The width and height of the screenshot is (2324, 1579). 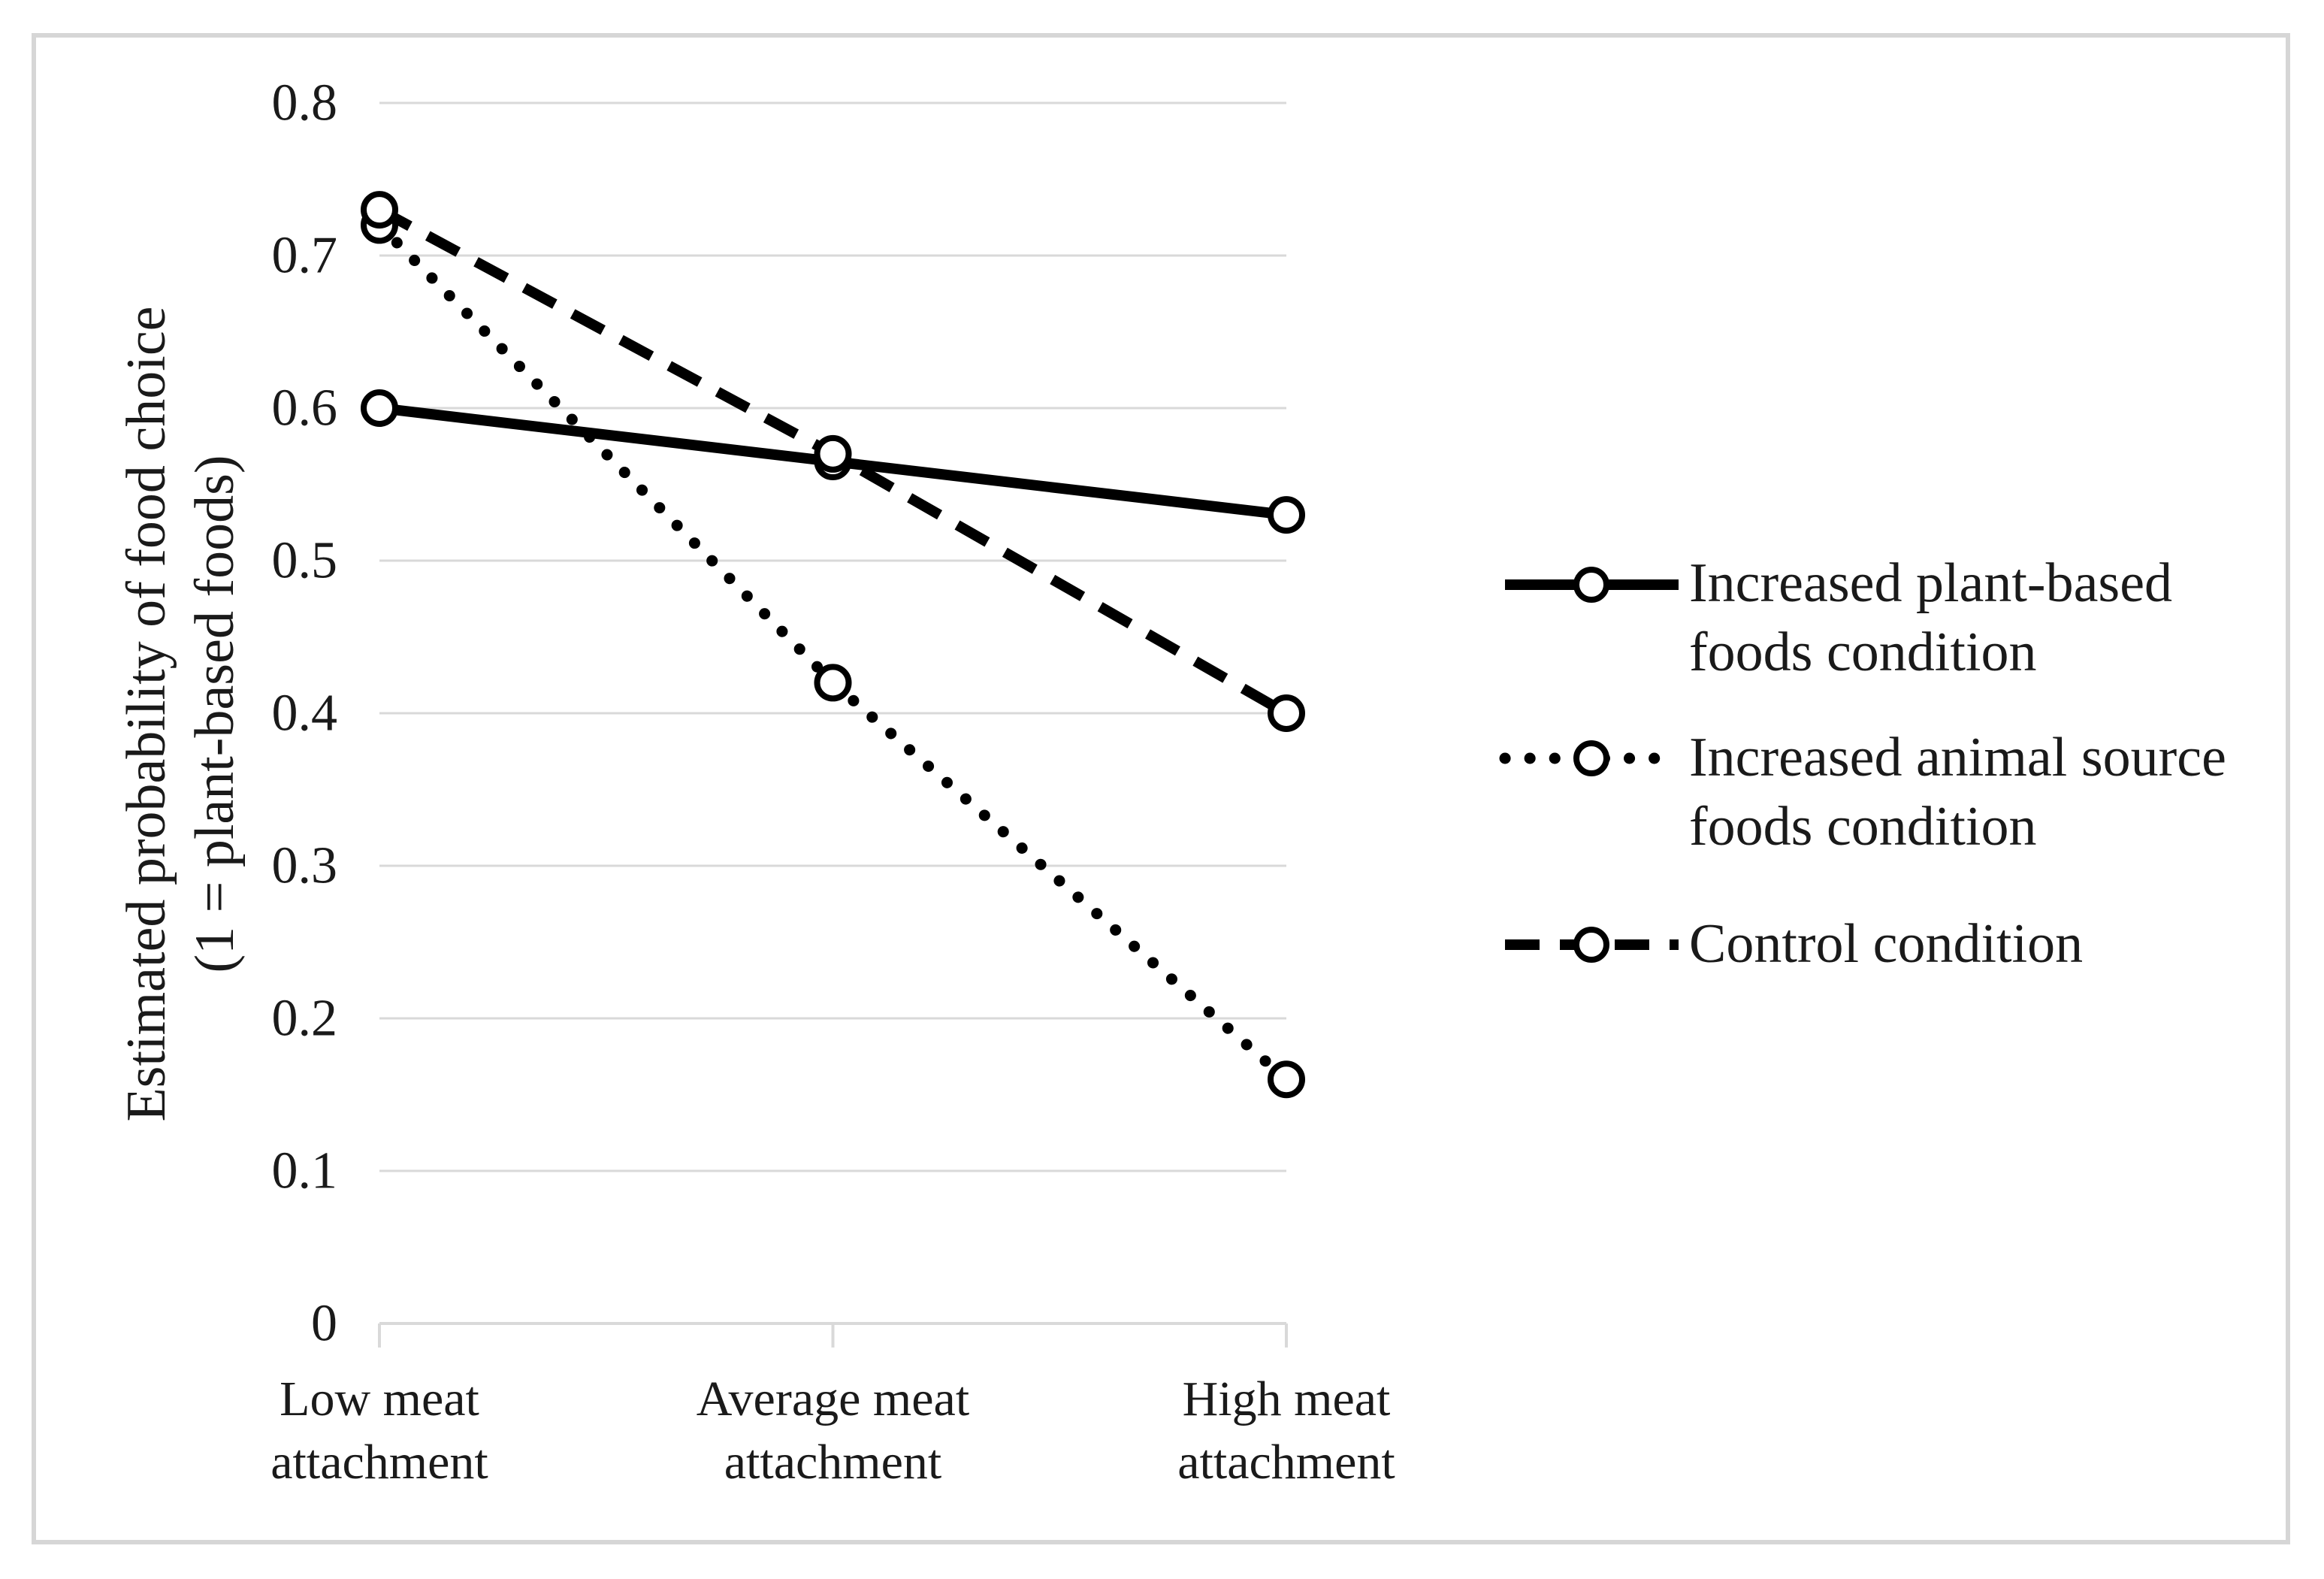 I want to click on legend-marker-circle-dashed, so click(x=1591, y=945).